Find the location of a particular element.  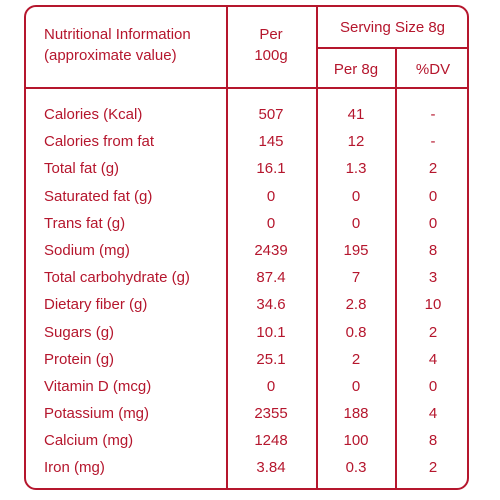

dv-value: 3 is located at coordinates (433, 278).